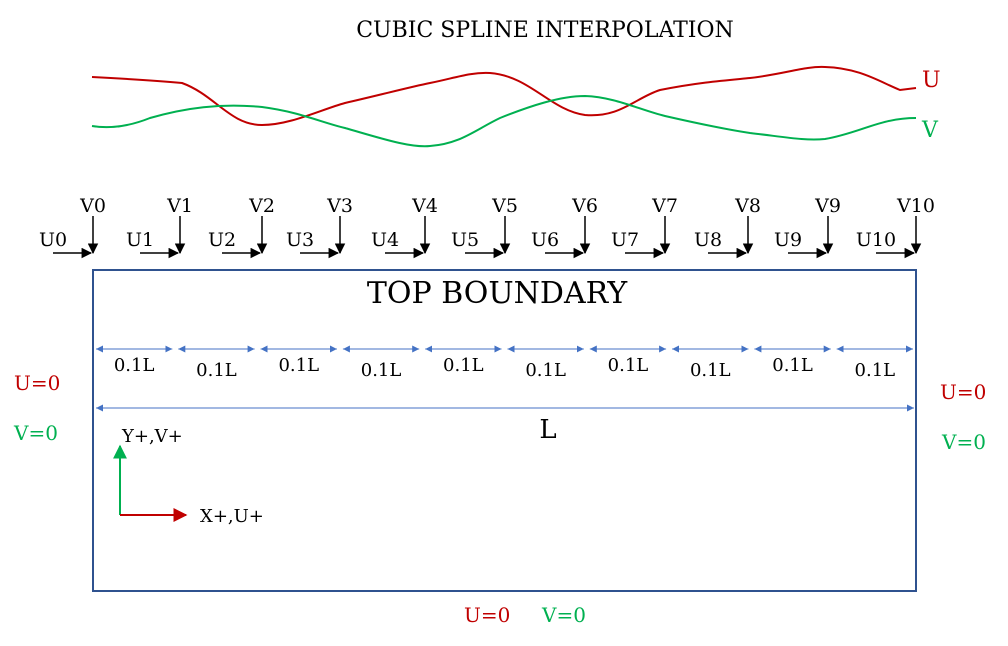 This screenshot has width=1008, height=646. What do you see at coordinates (876, 240) in the screenshot?
I see `u-node-label: U10` at bounding box center [876, 240].